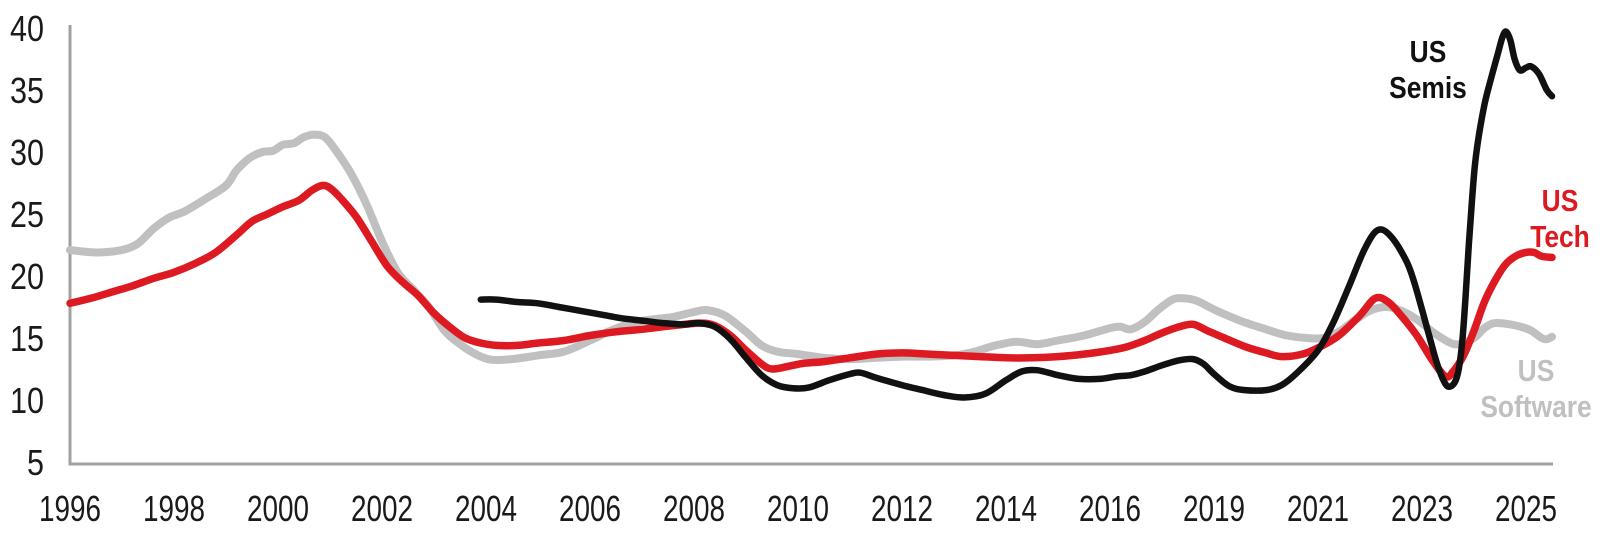  Describe the element at coordinates (1536, 370) in the screenshot. I see `series-label-us-software-line1: US` at that location.